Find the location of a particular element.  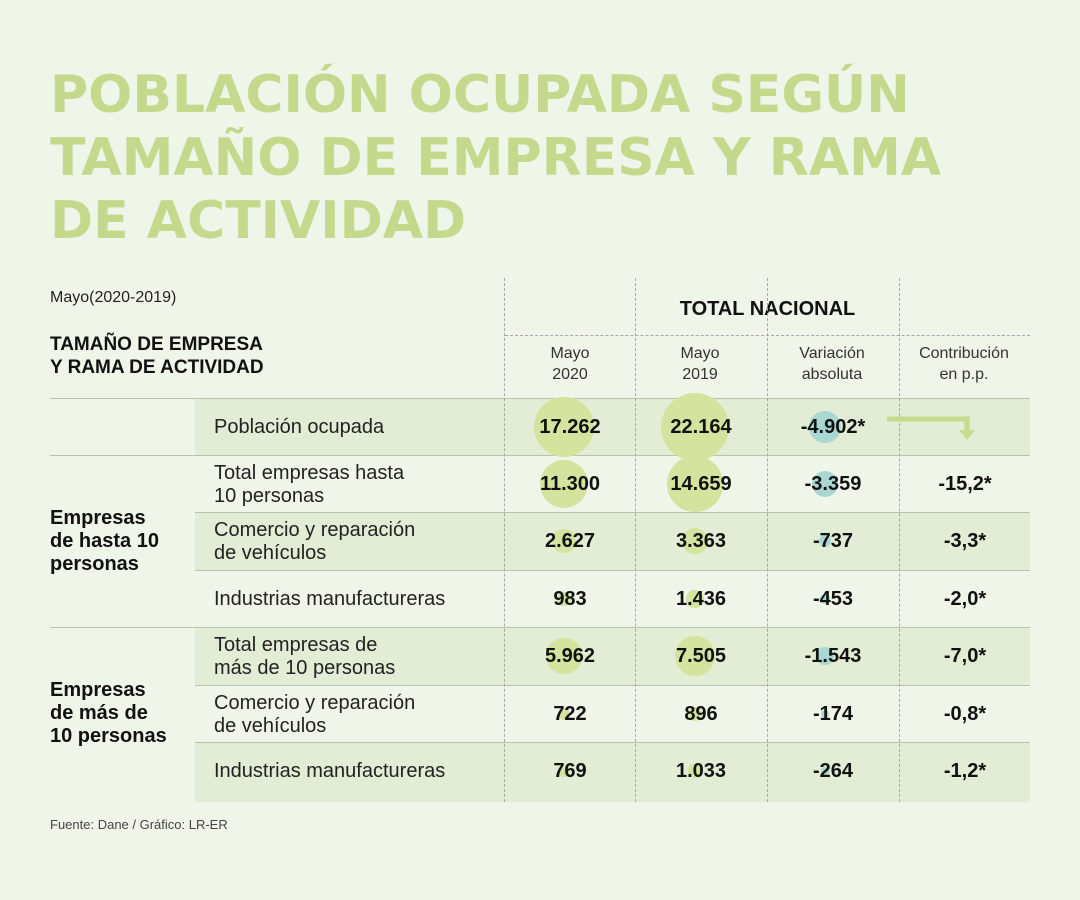

column-header-line2: absoluta is located at coordinates (832, 374).